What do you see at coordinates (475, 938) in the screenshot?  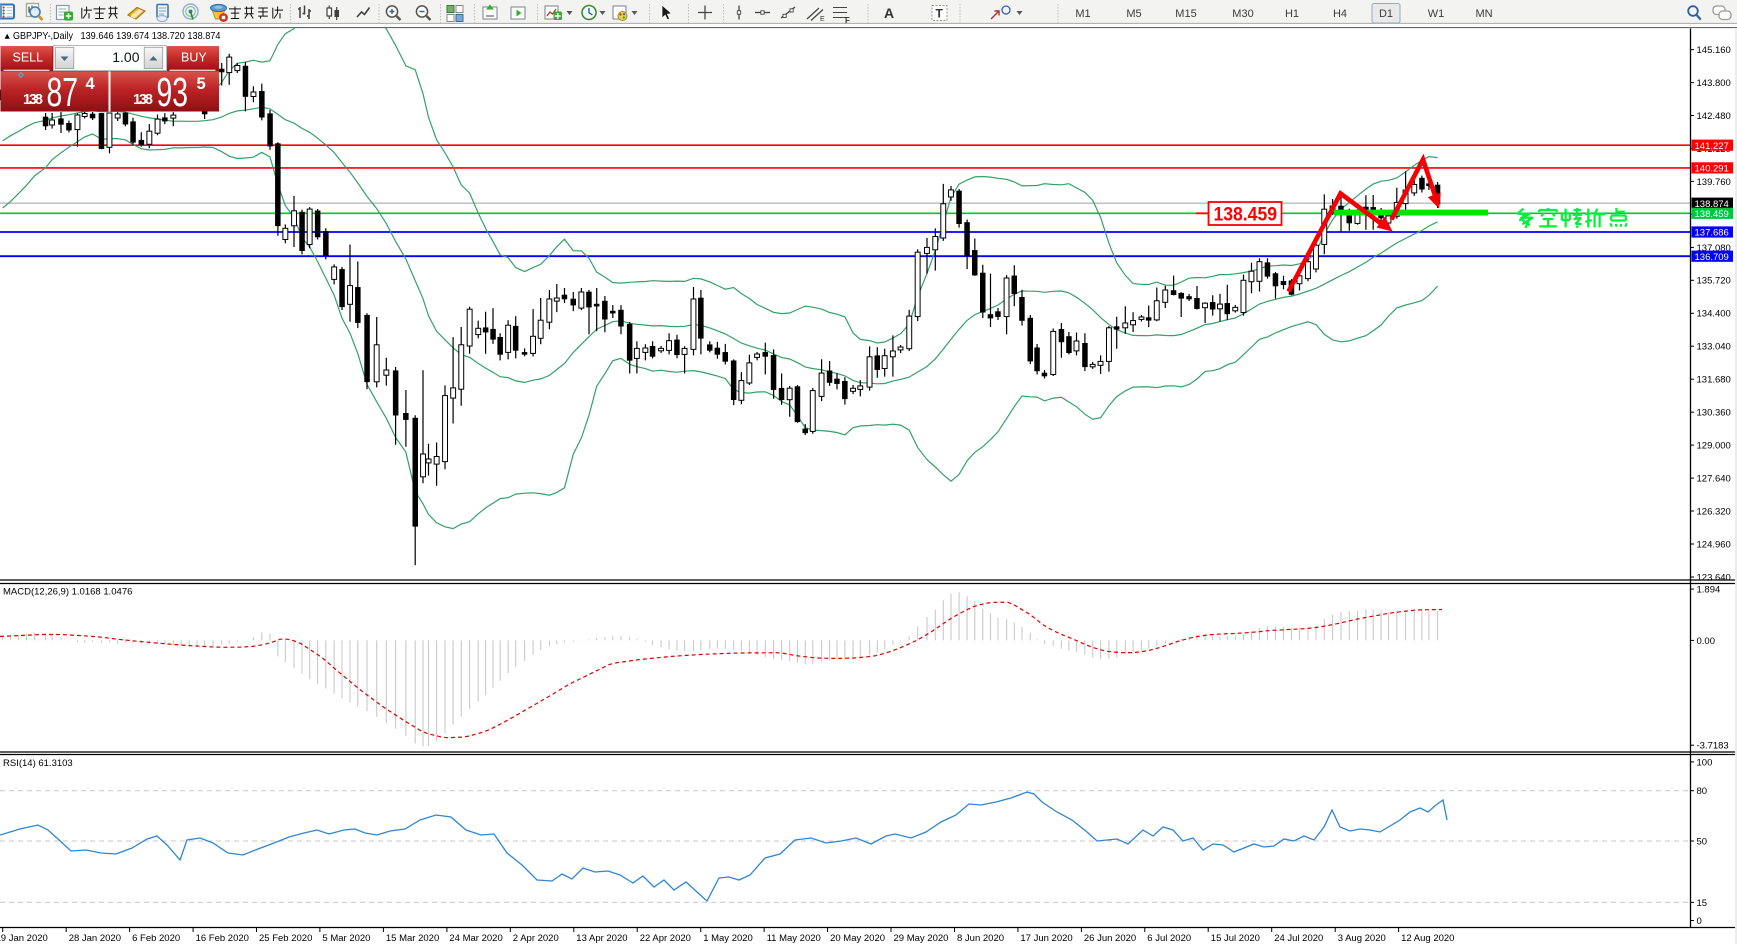 I see `svg-text: 24 Mar 2020` at bounding box center [475, 938].